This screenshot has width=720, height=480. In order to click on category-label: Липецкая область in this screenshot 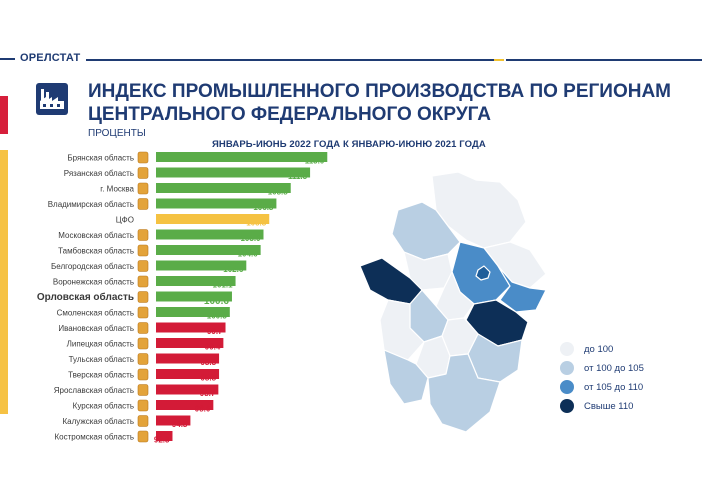, I will do `click(100, 344)`.